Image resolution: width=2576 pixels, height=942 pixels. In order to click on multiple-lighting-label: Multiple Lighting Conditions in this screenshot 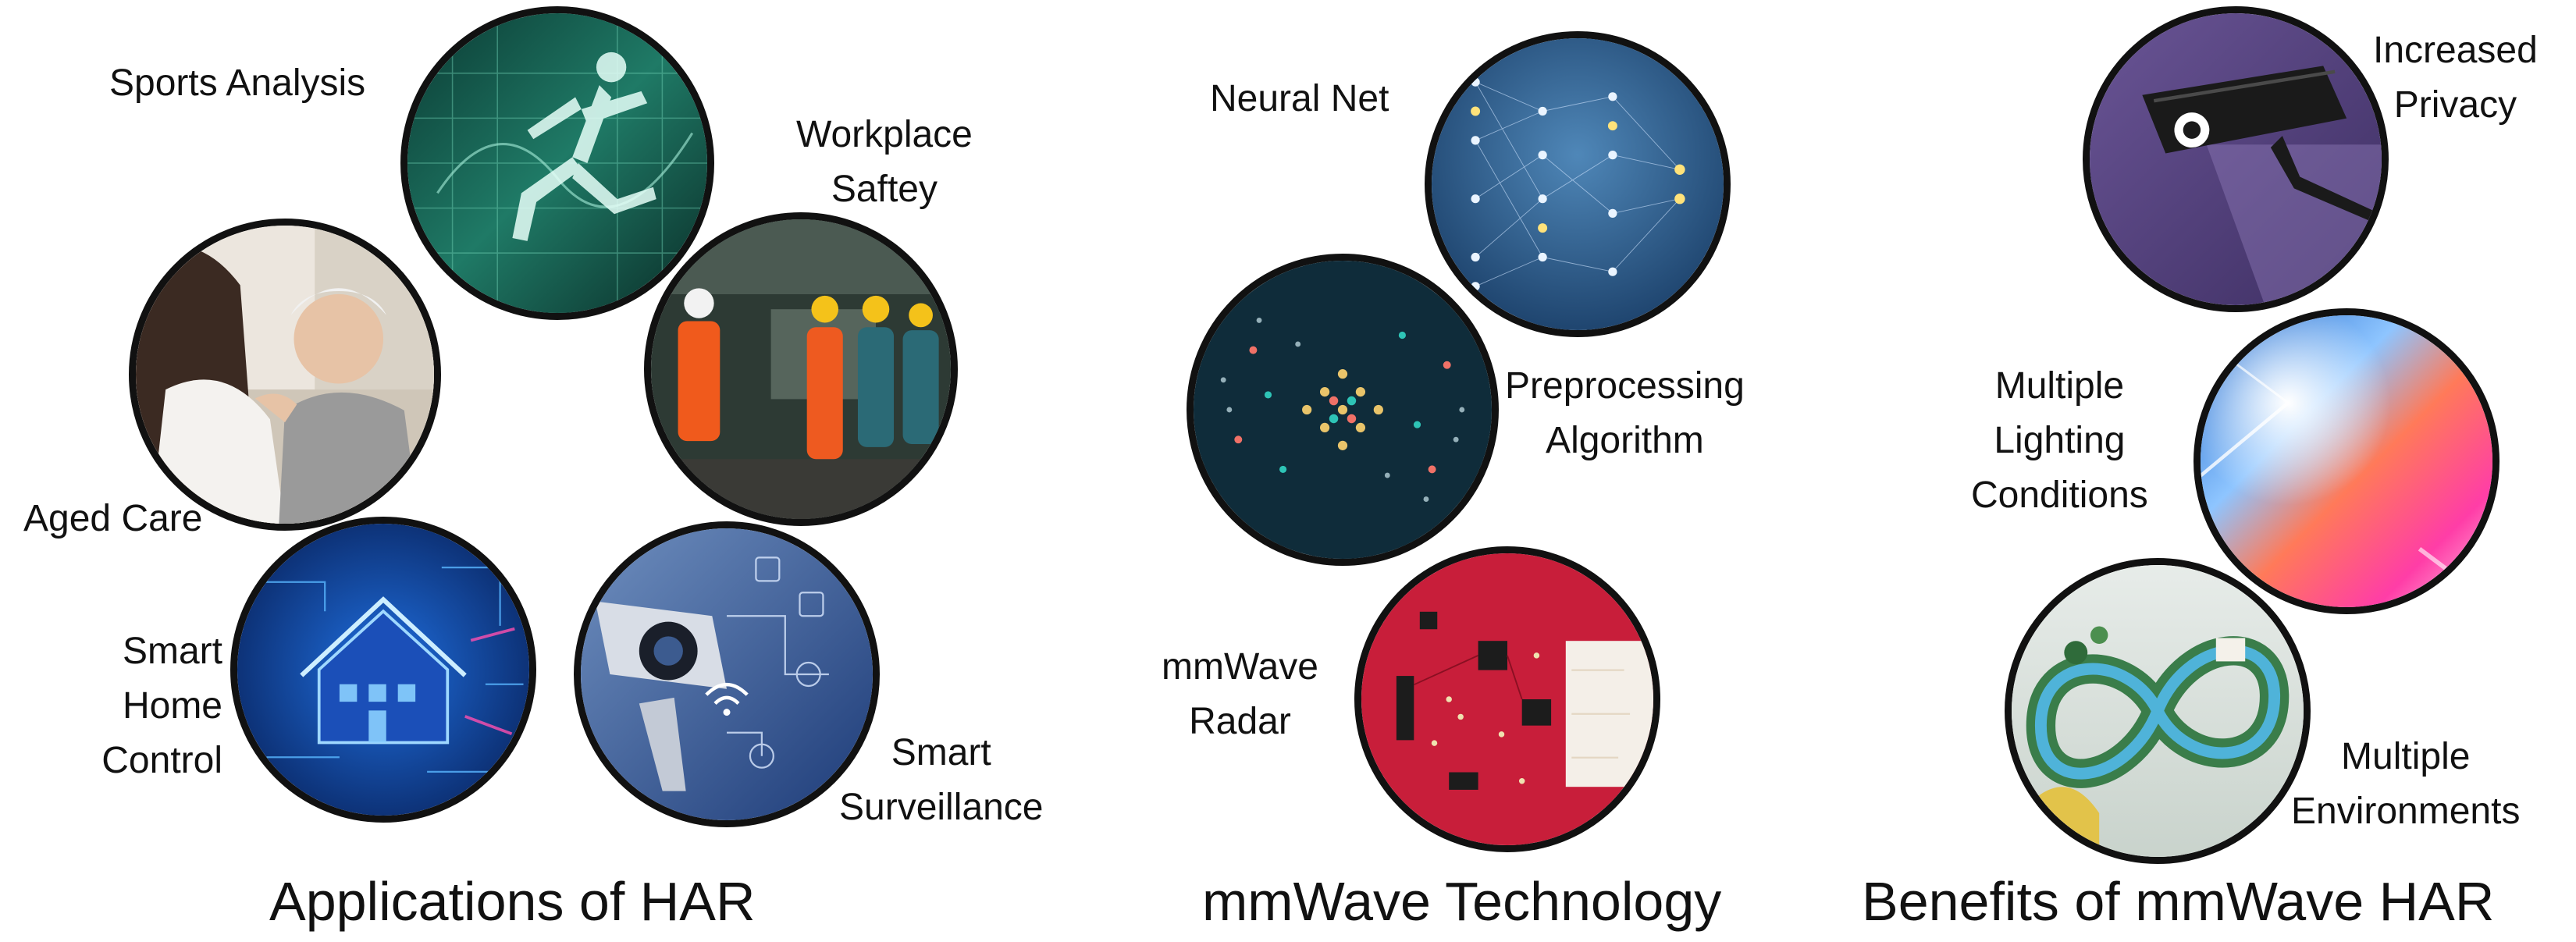, I will do `click(2059, 440)`.